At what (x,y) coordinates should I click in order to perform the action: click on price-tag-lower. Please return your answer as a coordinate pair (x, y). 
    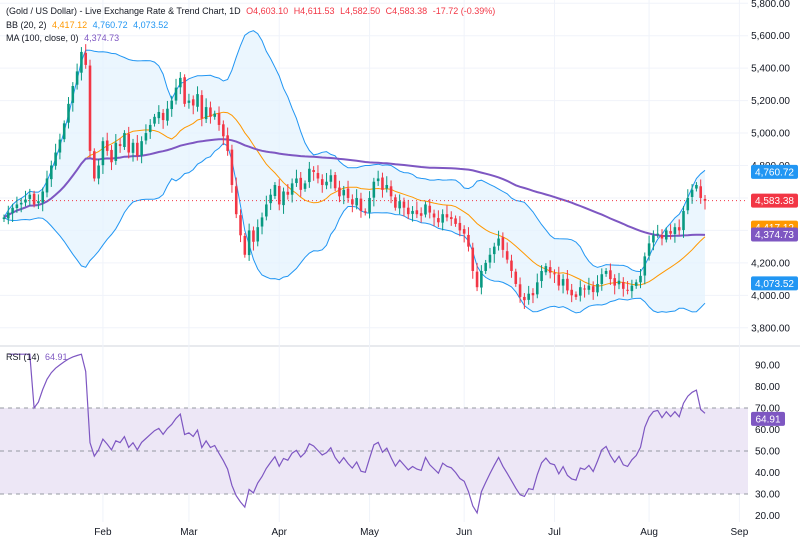
    Looking at the image, I should click on (774, 283).